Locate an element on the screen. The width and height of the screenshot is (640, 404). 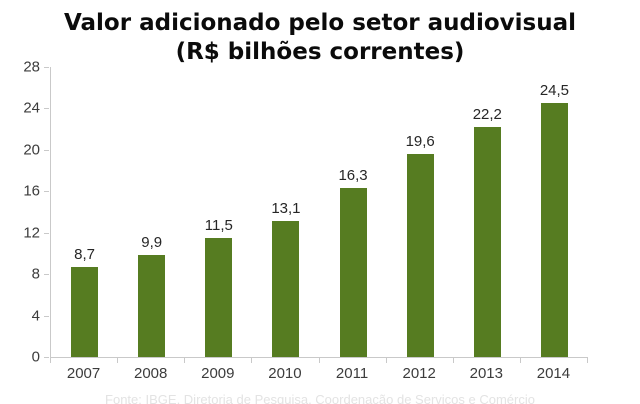
bar-column-2010: 13,1 is located at coordinates (285, 212).